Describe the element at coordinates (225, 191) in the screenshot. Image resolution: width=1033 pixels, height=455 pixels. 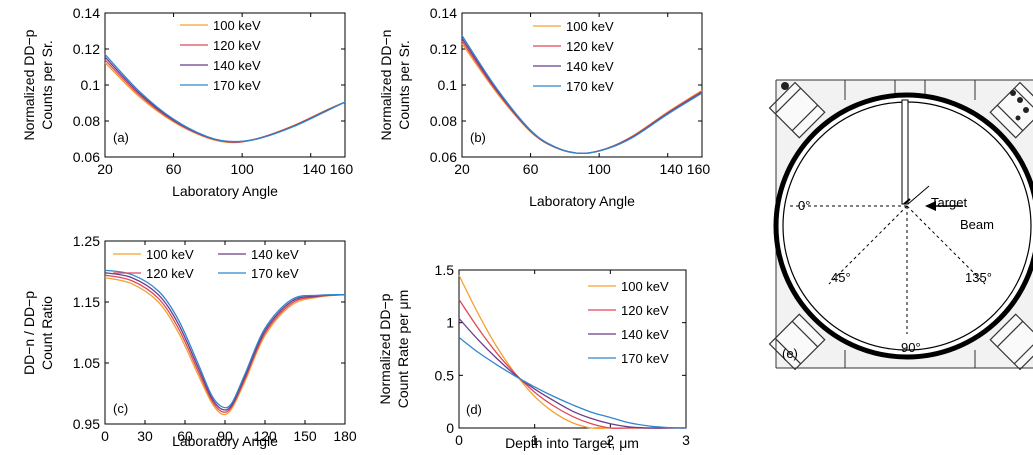
I see `panel-a-xlabel: Laboratory Angle` at that location.